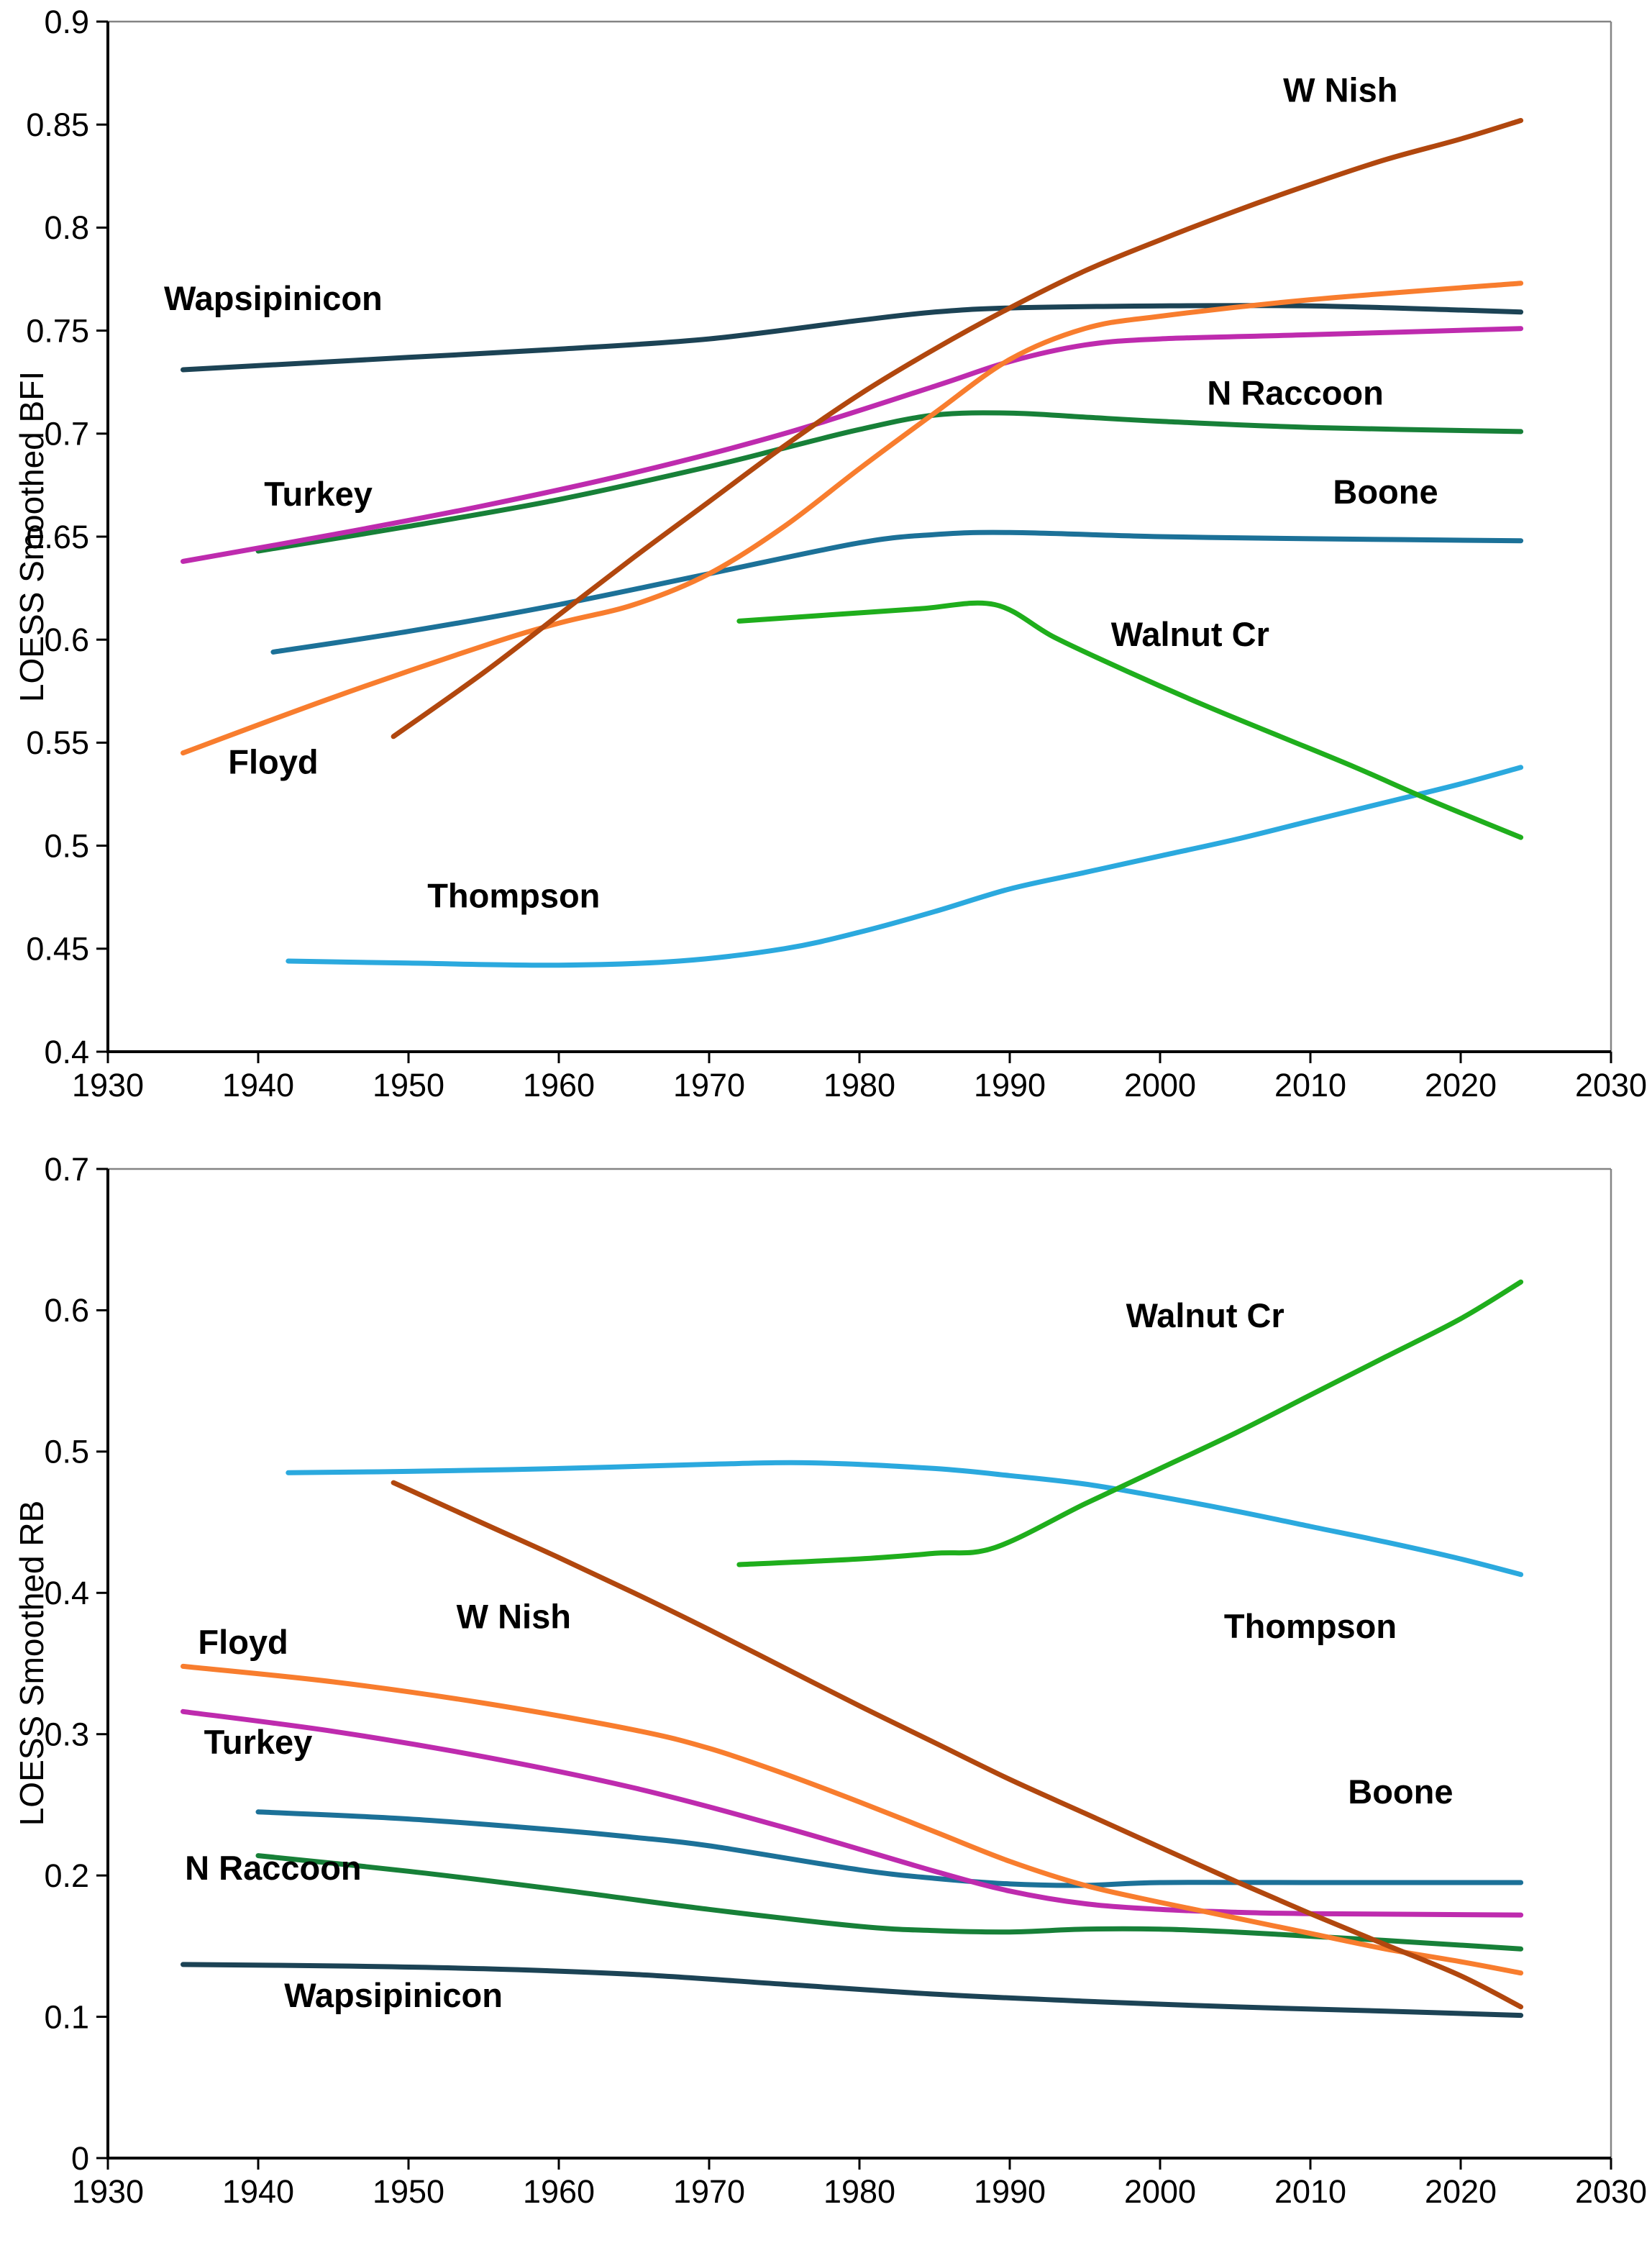 The height and width of the screenshot is (2248, 1652). Describe the element at coordinates (57, 124) in the screenshot. I see `y-tick-label: 0.85` at that location.